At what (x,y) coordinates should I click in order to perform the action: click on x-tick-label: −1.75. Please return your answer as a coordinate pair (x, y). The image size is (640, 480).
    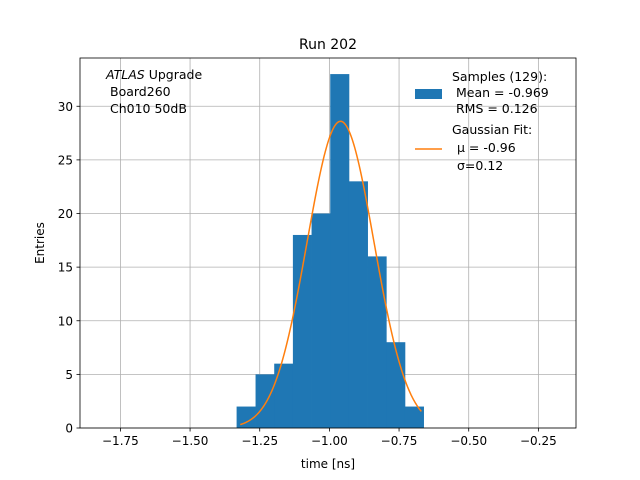
    Looking at the image, I should click on (120, 441).